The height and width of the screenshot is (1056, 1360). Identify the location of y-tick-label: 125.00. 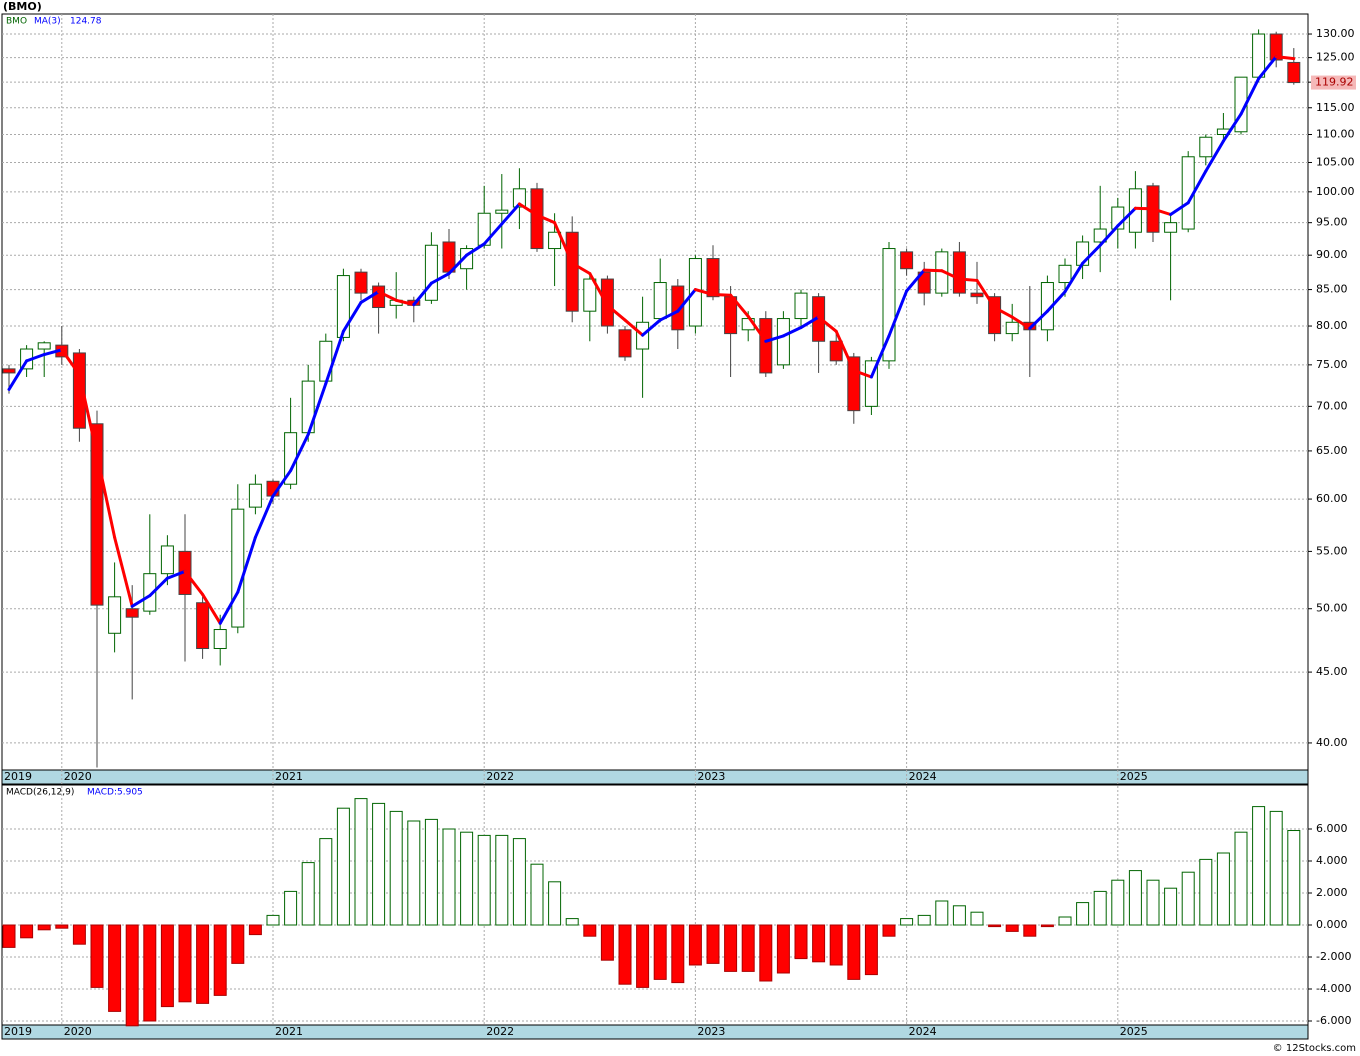
(1335, 57).